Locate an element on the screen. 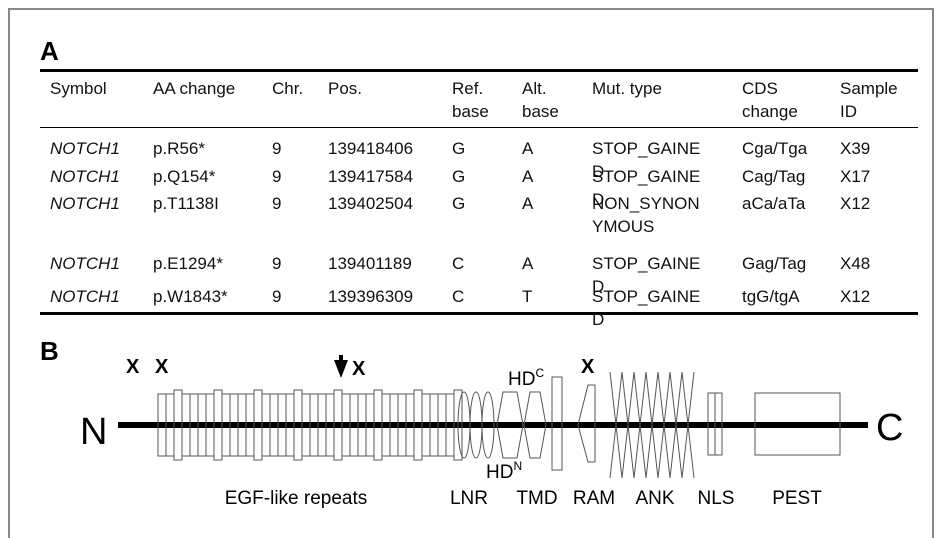 This screenshot has width=943, height=538. table-cell: 139401189 is located at coordinates (370, 263).